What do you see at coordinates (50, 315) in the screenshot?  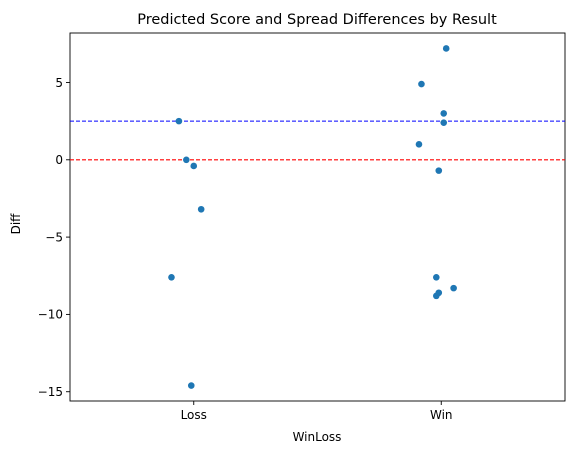 I see `y-tick-label-1: −10` at bounding box center [50, 315].